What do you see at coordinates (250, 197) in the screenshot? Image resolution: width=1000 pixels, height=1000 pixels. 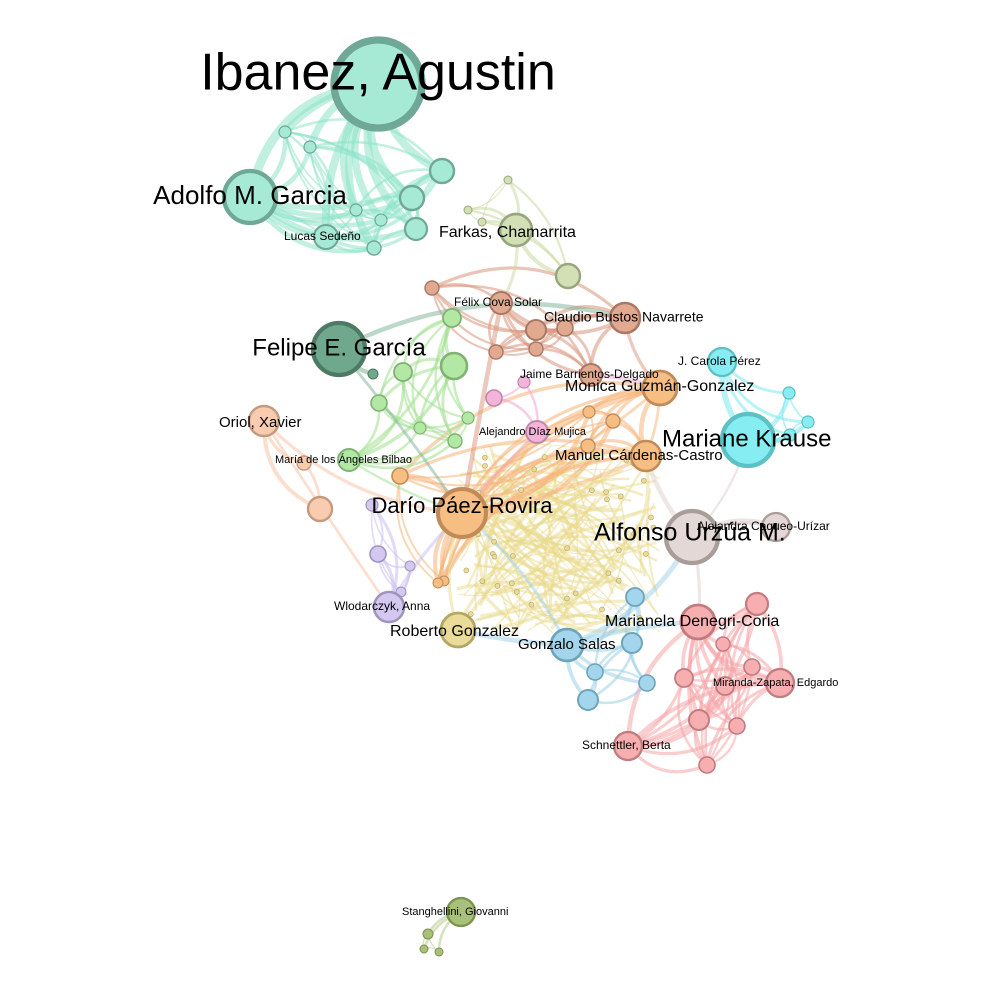 I see `author-node-adolfo` at bounding box center [250, 197].